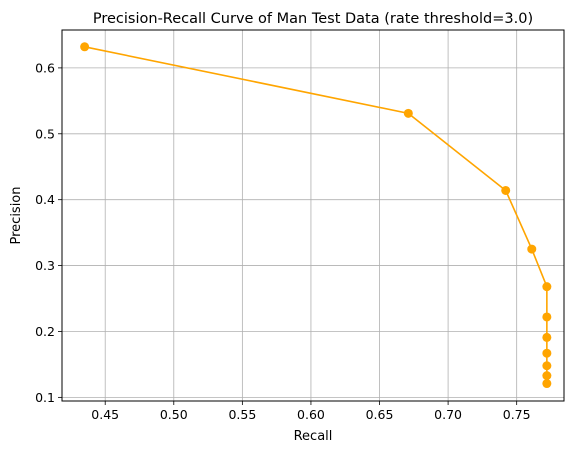  I want to click on y-tick-label: 0.1, so click(45, 397).